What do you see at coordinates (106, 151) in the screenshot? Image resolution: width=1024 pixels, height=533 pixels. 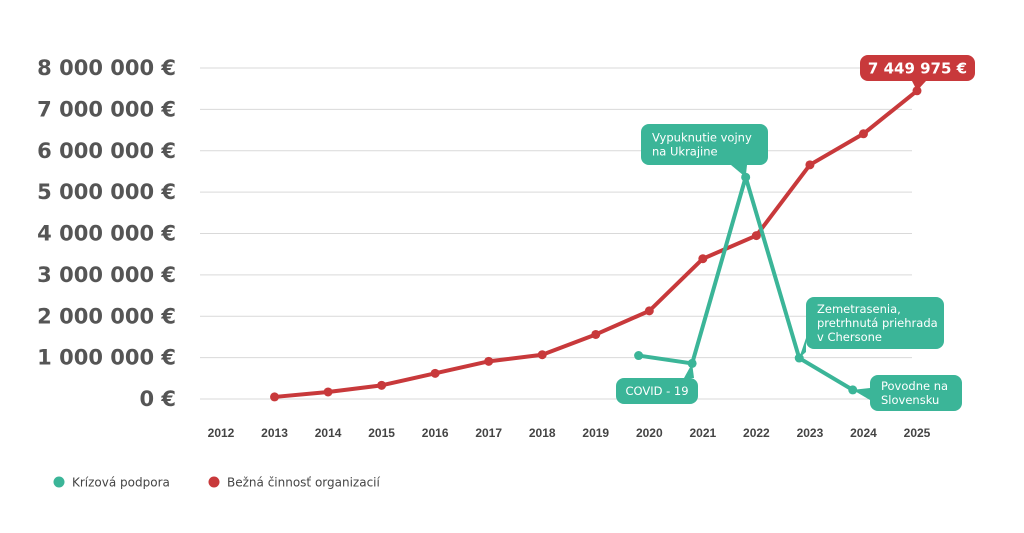 I see `y-tick-label: 6 000 000 €` at bounding box center [106, 151].